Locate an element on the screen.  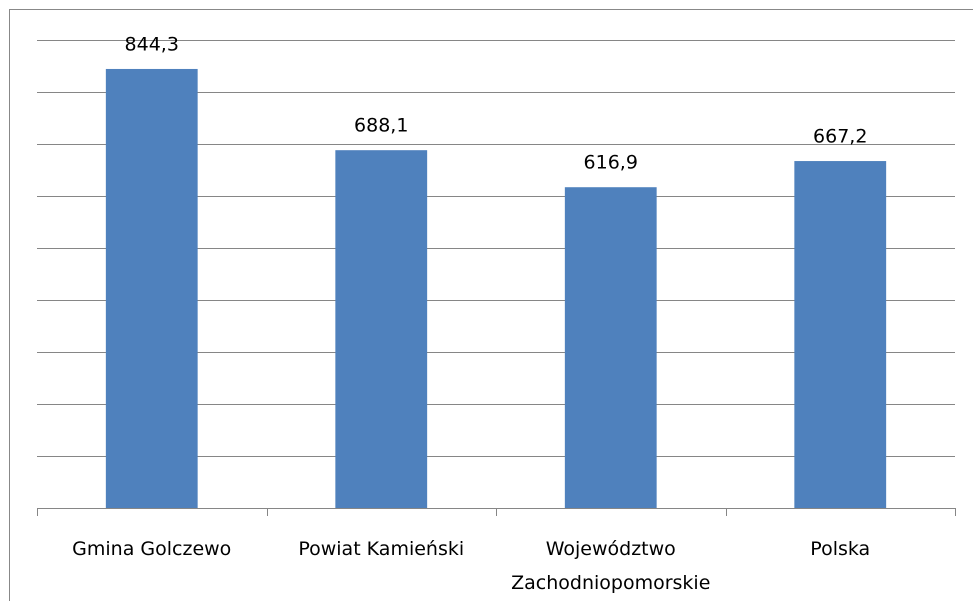
x-tick-label: Województwo Zachodniopomorskie is located at coordinates (611, 566).